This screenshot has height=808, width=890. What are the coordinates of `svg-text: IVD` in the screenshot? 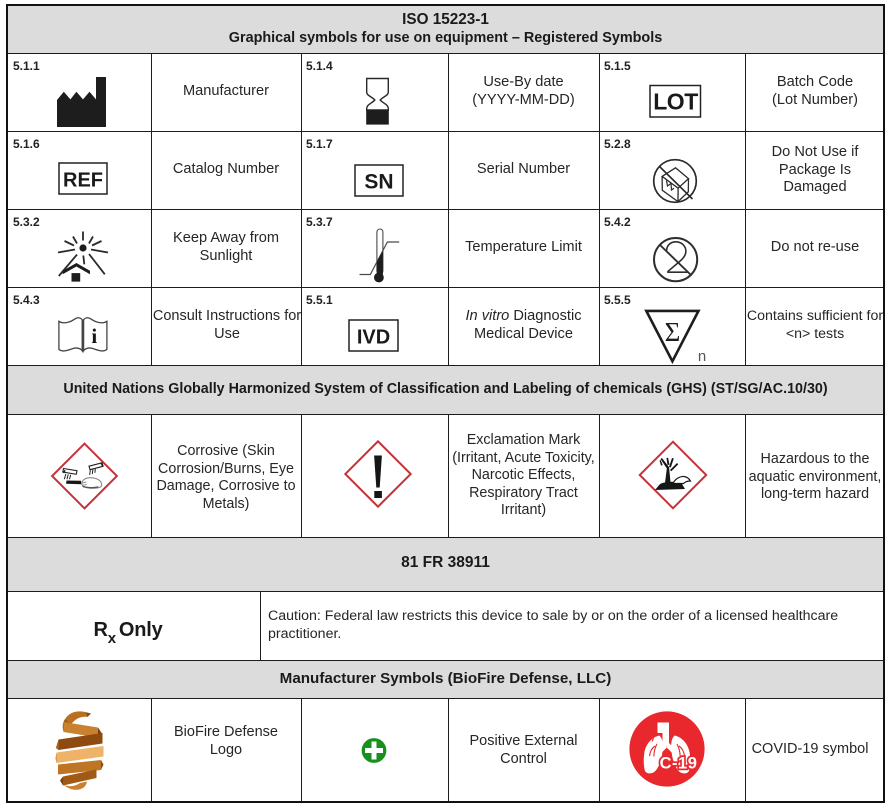 It's located at (373, 338).